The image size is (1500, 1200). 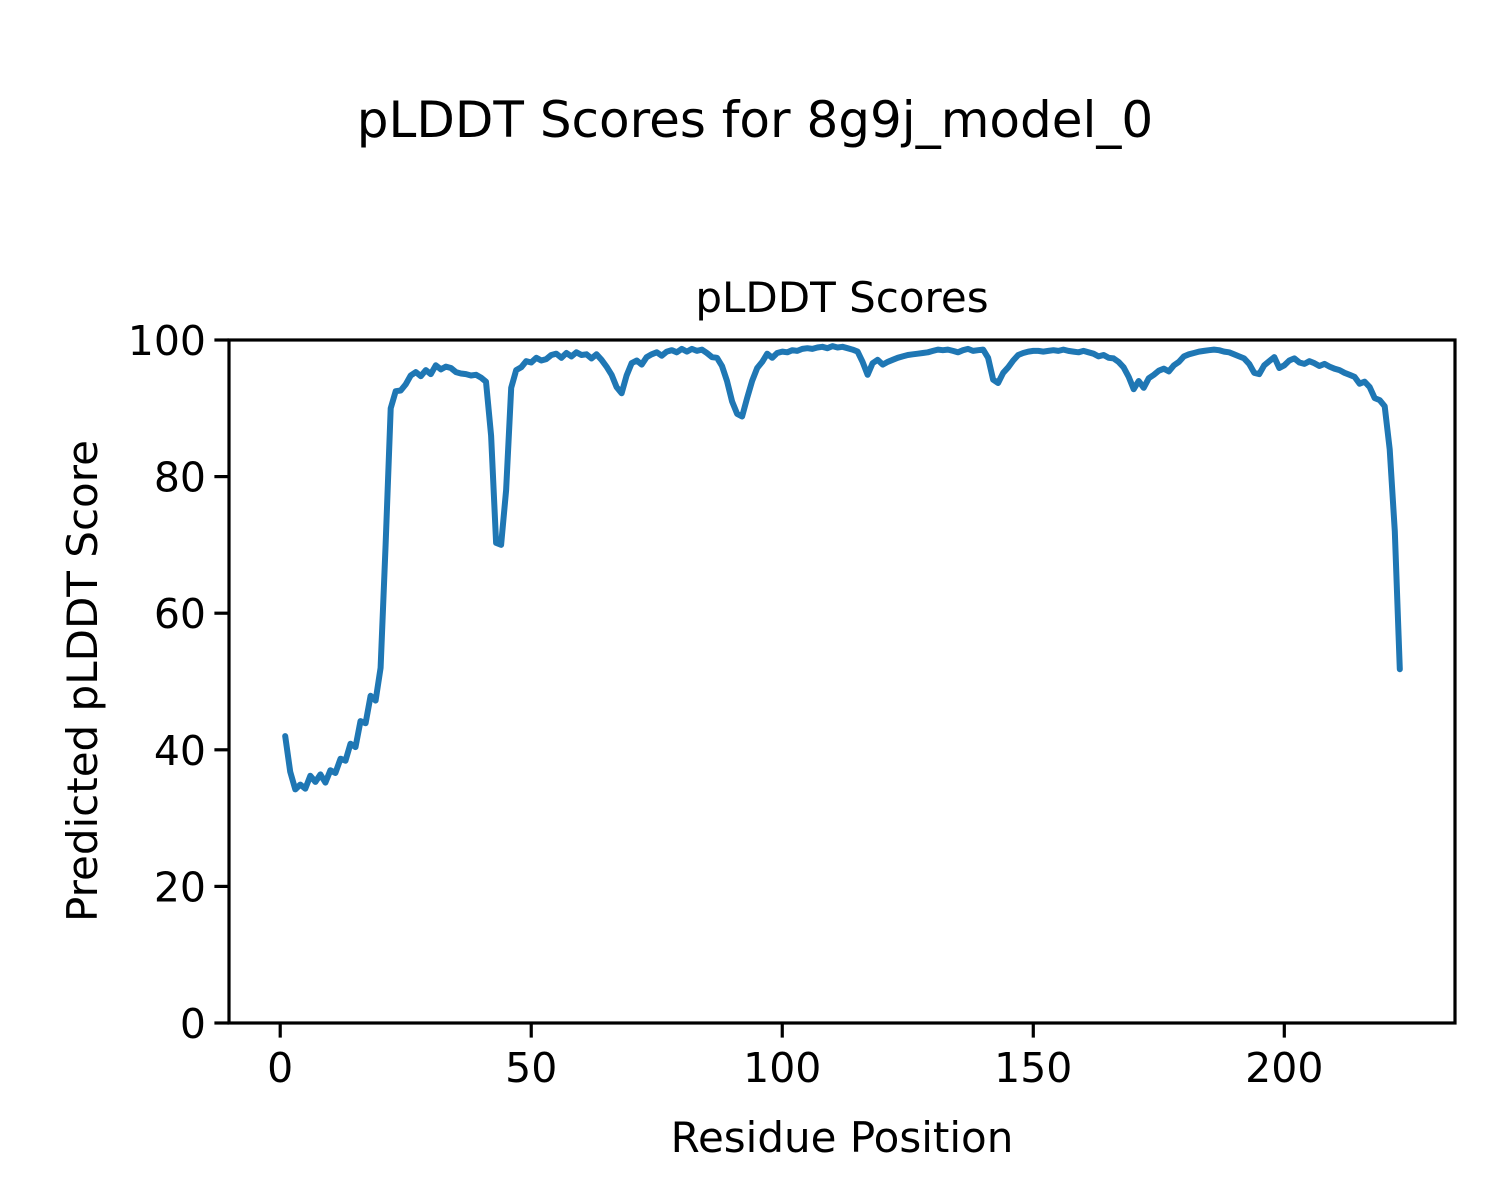 I want to click on y-tick-label: 20, so click(x=180, y=887).